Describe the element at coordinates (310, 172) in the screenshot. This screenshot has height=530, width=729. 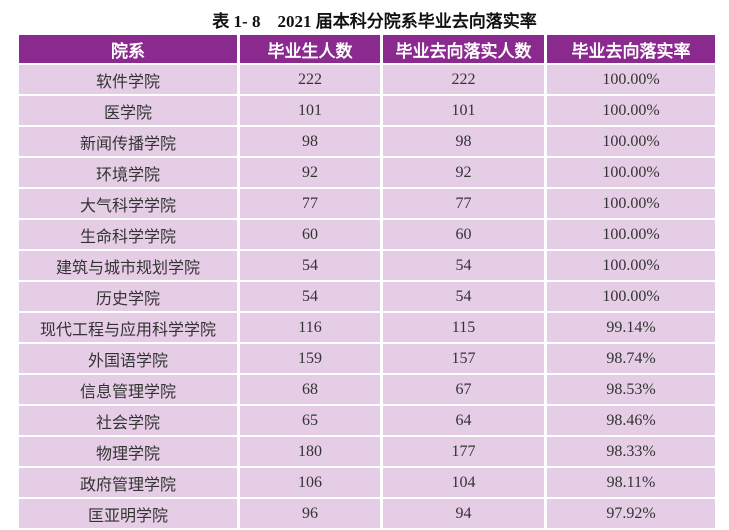
I see `cell-graduates: 92` at that location.